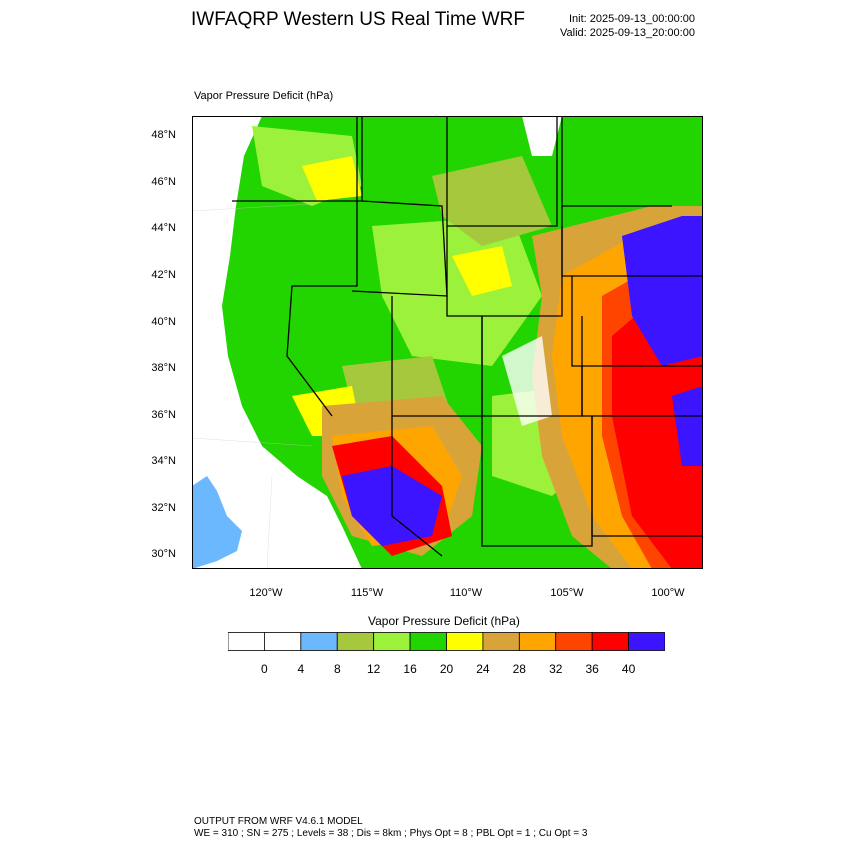 The image size is (850, 850). I want to click on plot-title: IWFAQRP Western US Real Time WRF, so click(358, 19).